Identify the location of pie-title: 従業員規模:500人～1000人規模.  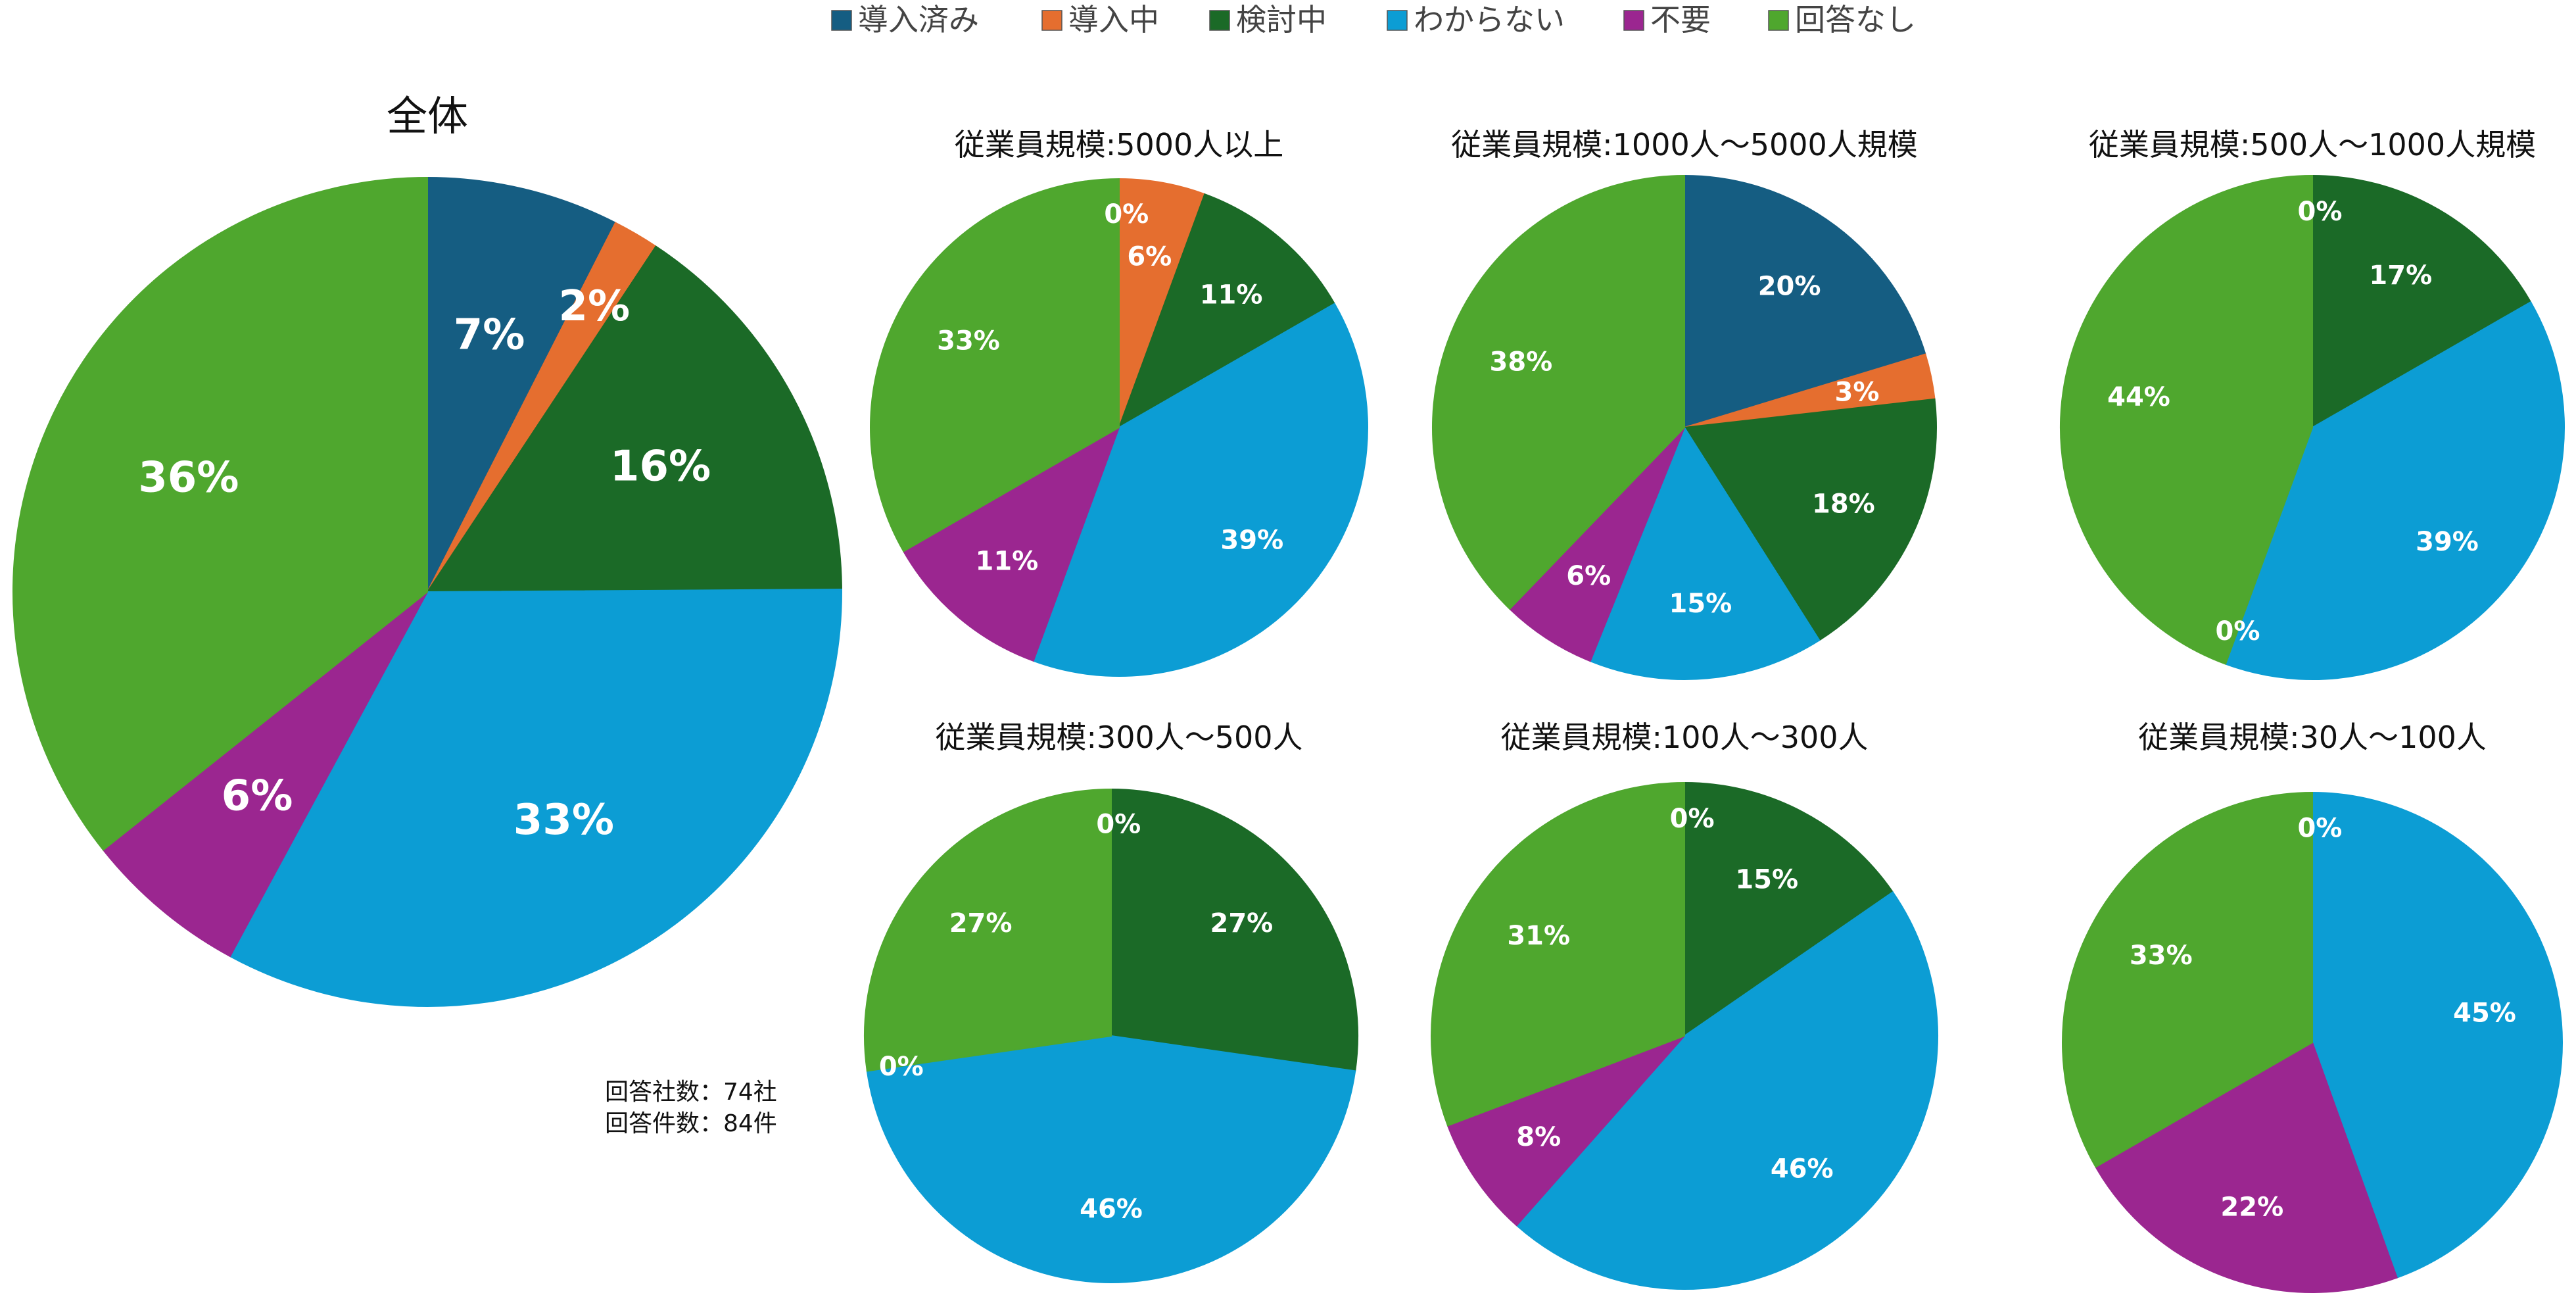
(2312, 144).